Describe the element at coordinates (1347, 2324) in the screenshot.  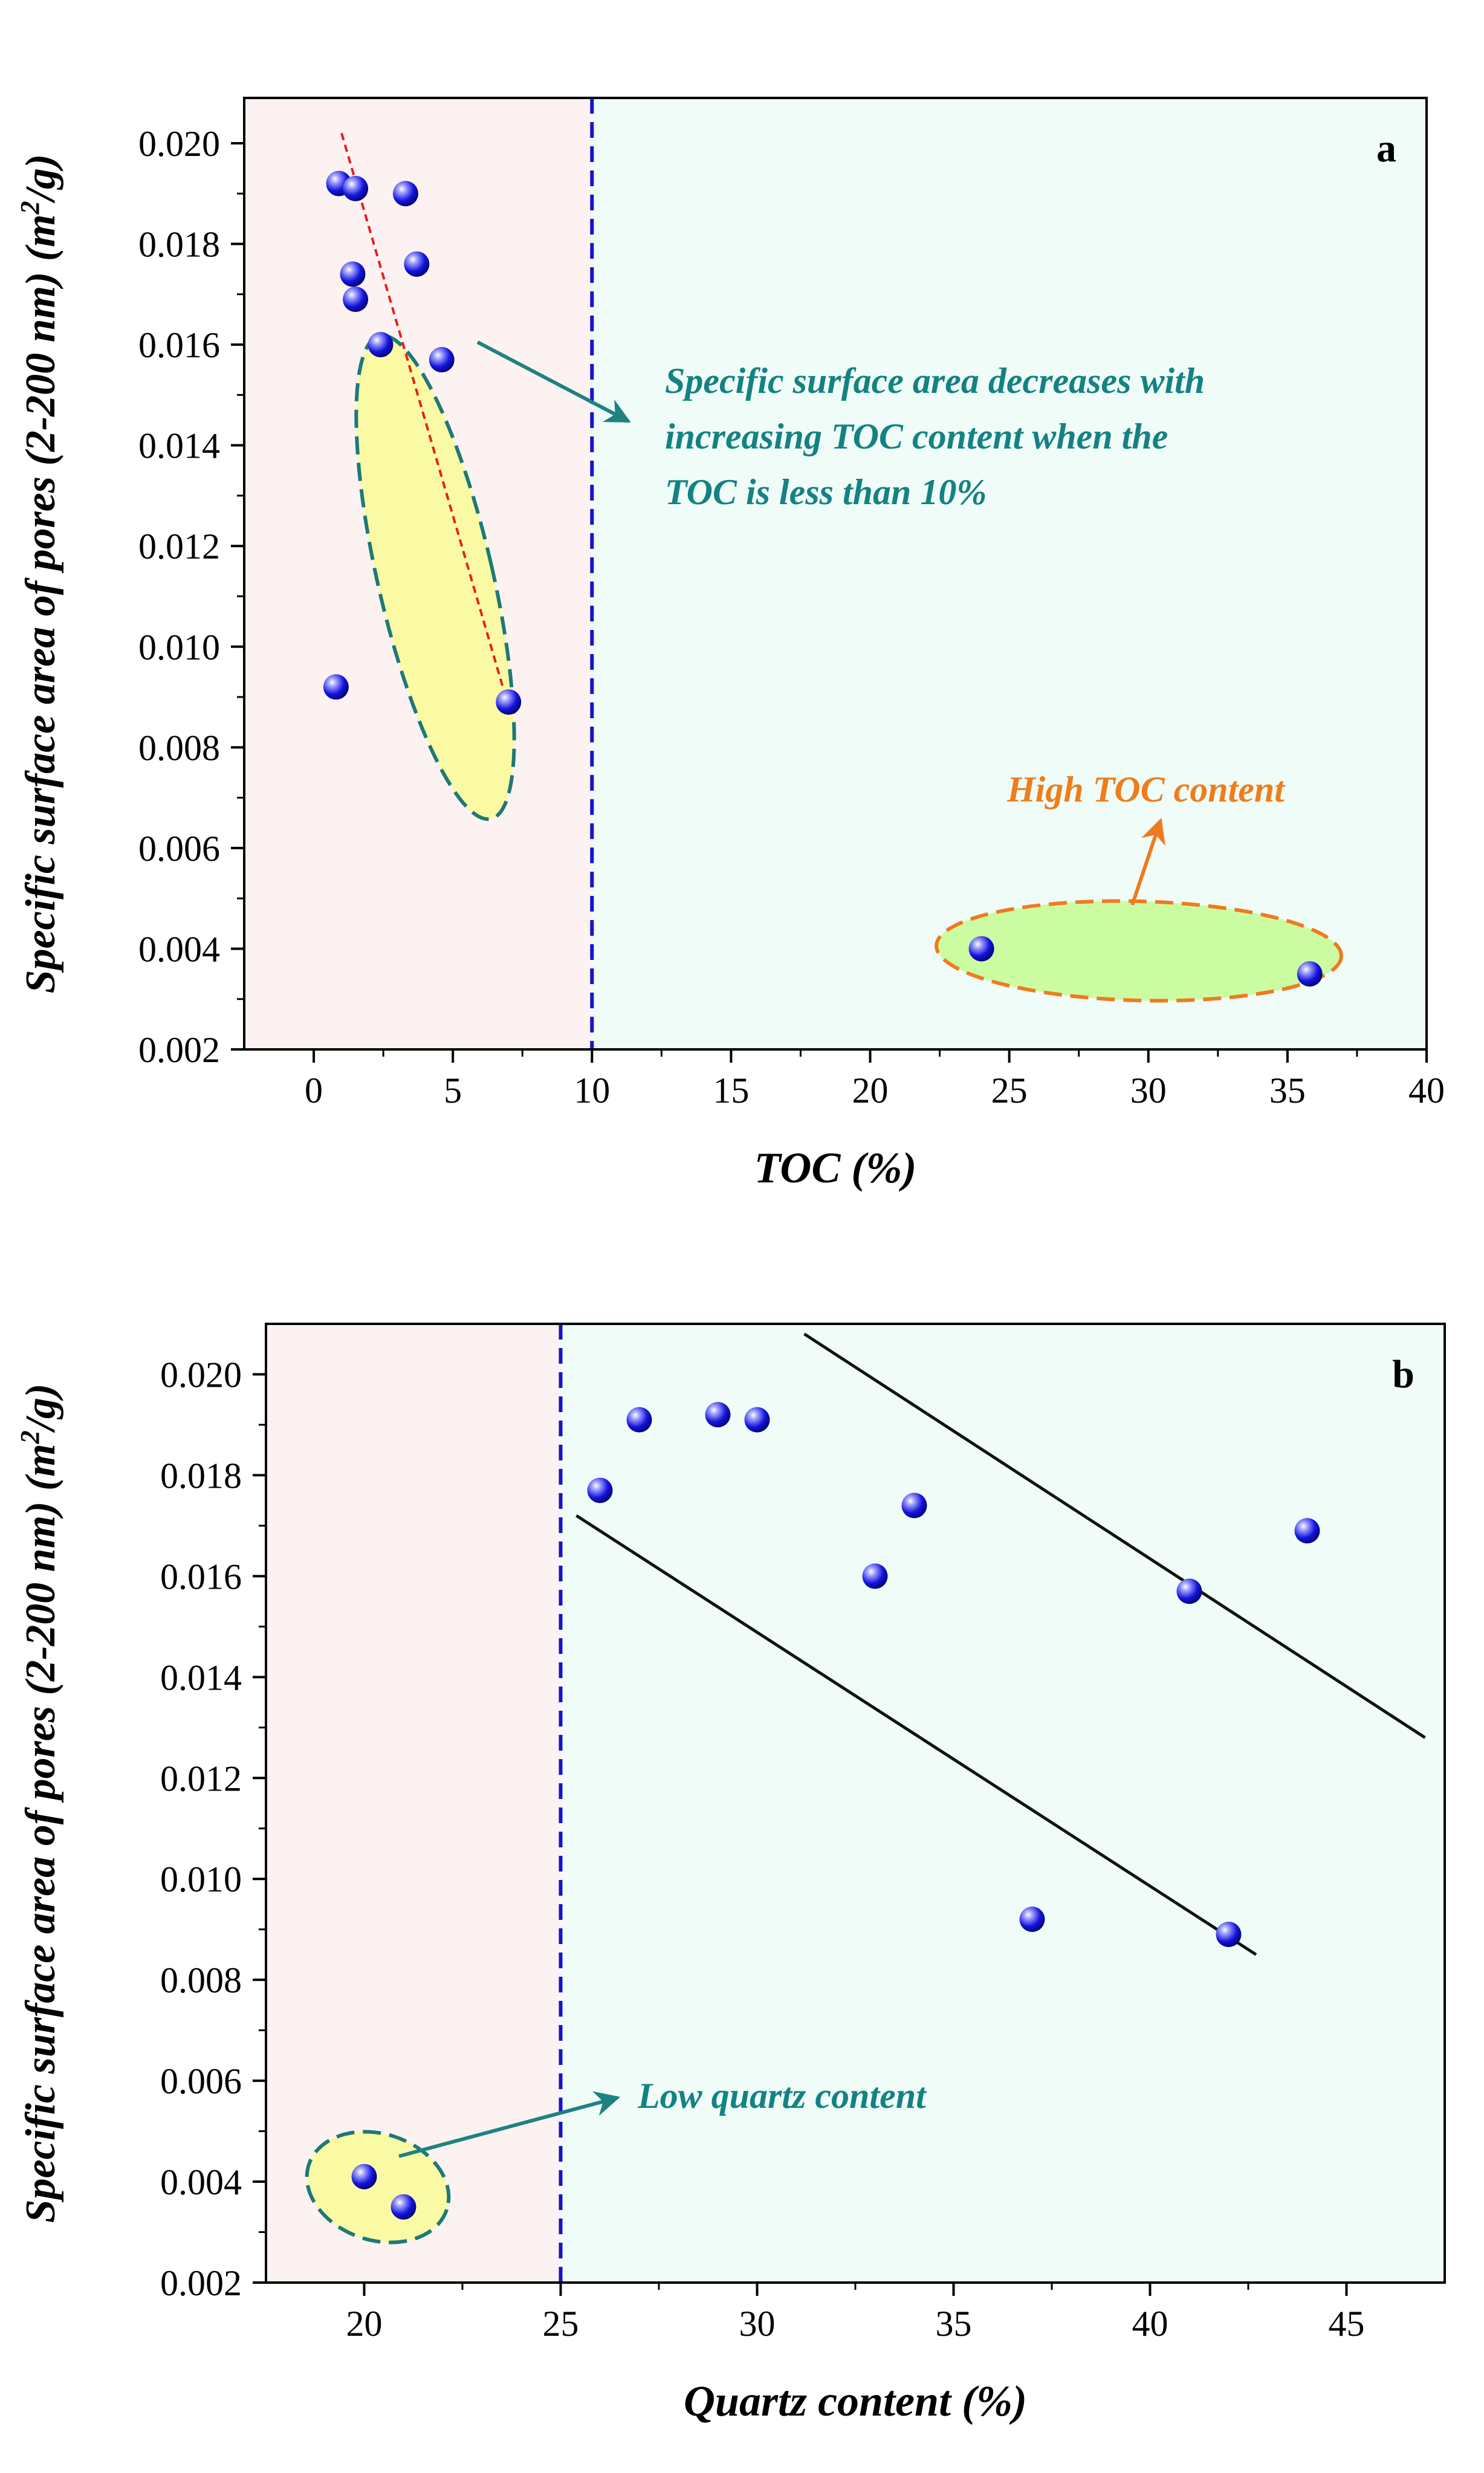
I see `x-tick-label: 45` at that location.